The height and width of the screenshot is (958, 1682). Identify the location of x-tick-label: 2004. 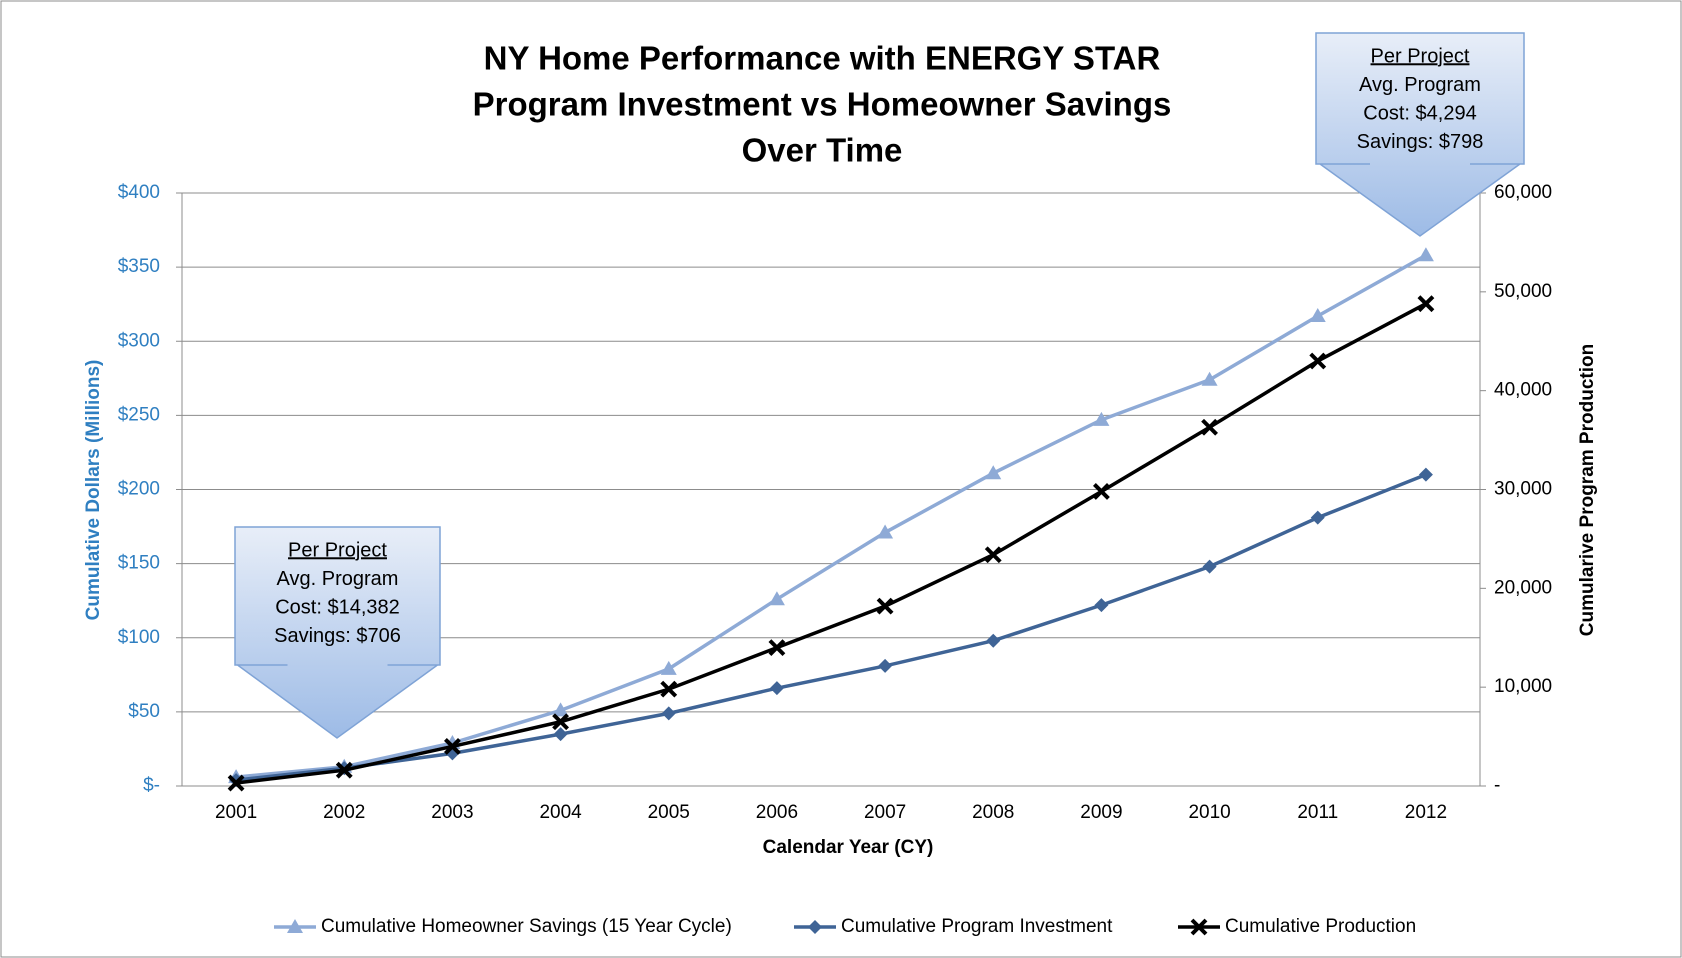
(560, 812).